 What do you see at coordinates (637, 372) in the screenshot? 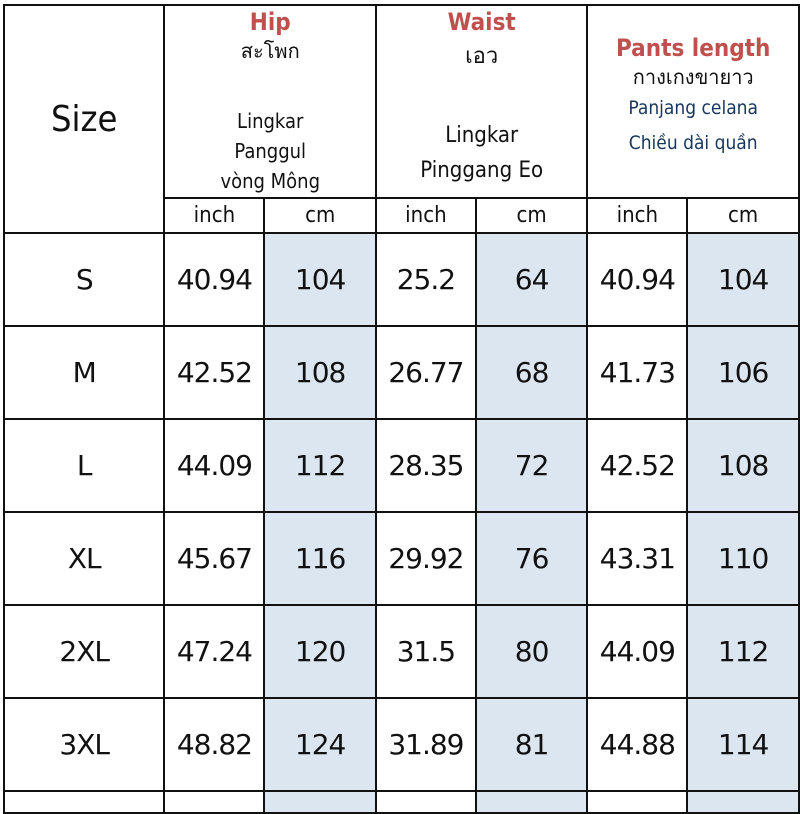
I see `cell-pants-inch: 41.73` at bounding box center [637, 372].